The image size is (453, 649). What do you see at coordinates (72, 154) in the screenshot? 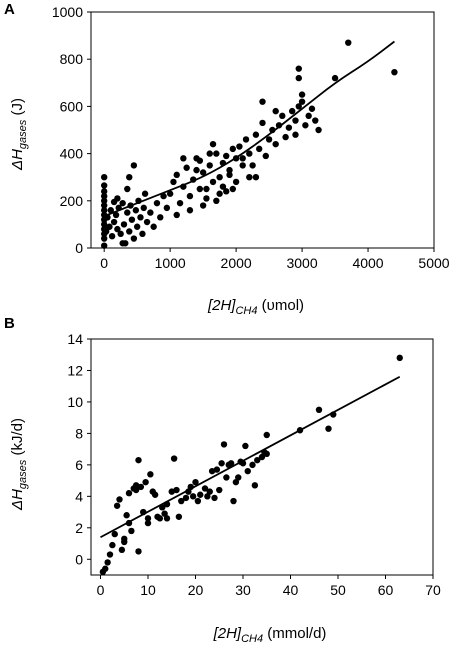
I see `y-tick-label: 400` at bounding box center [72, 154].